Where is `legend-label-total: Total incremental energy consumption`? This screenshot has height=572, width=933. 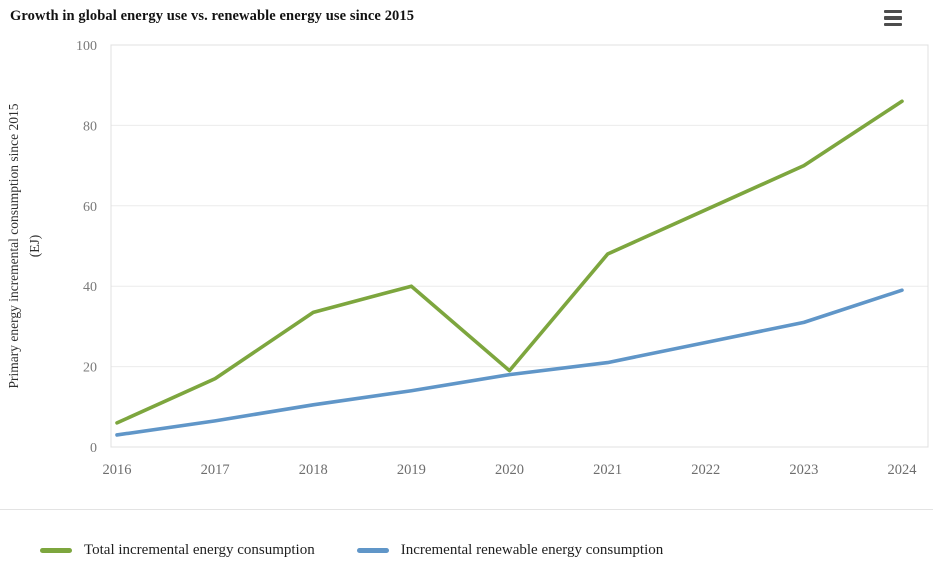
legend-label-total: Total incremental energy consumption is located at coordinates (199, 549).